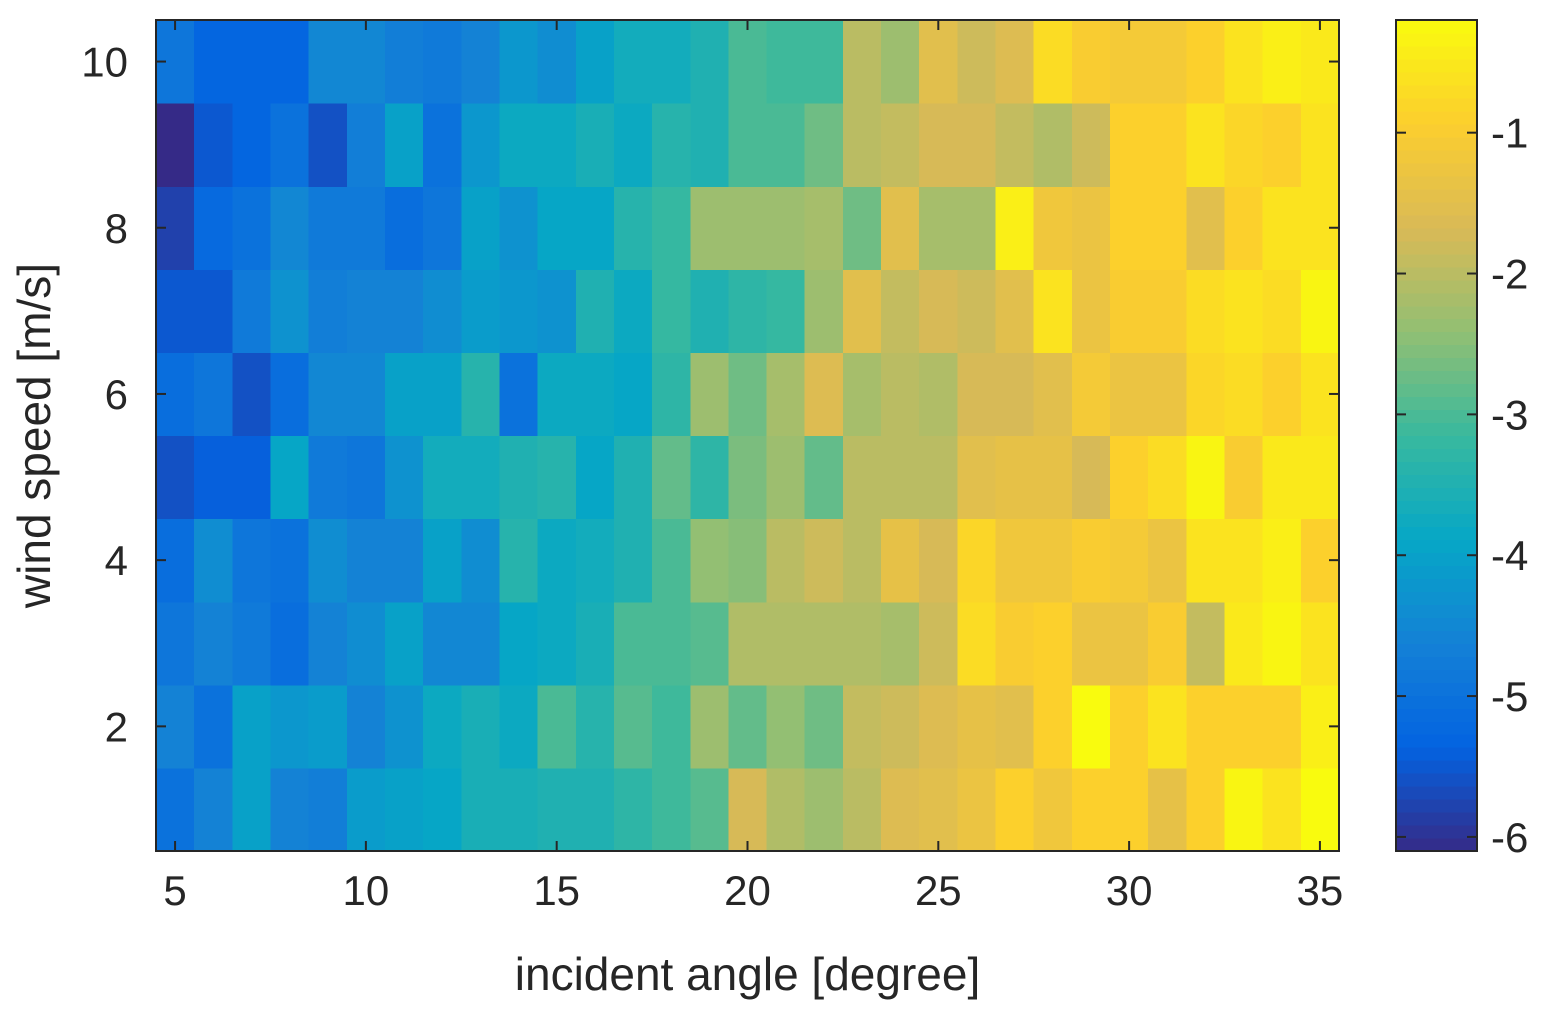 Image resolution: width=1561 pixels, height=1016 pixels. Describe the element at coordinates (116, 394) in the screenshot. I see `y-tick-label: 6` at that location.